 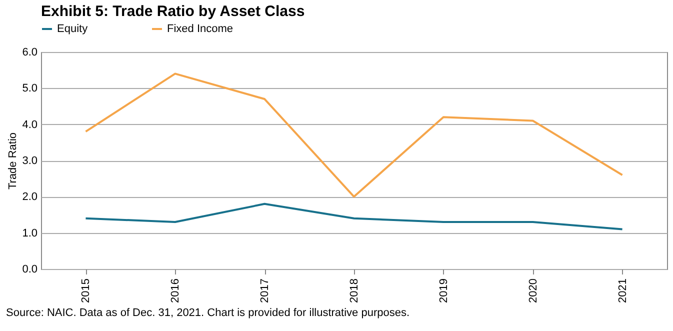 What do you see at coordinates (30, 161) in the screenshot?
I see `y-tick-label: 3.0` at bounding box center [30, 161].